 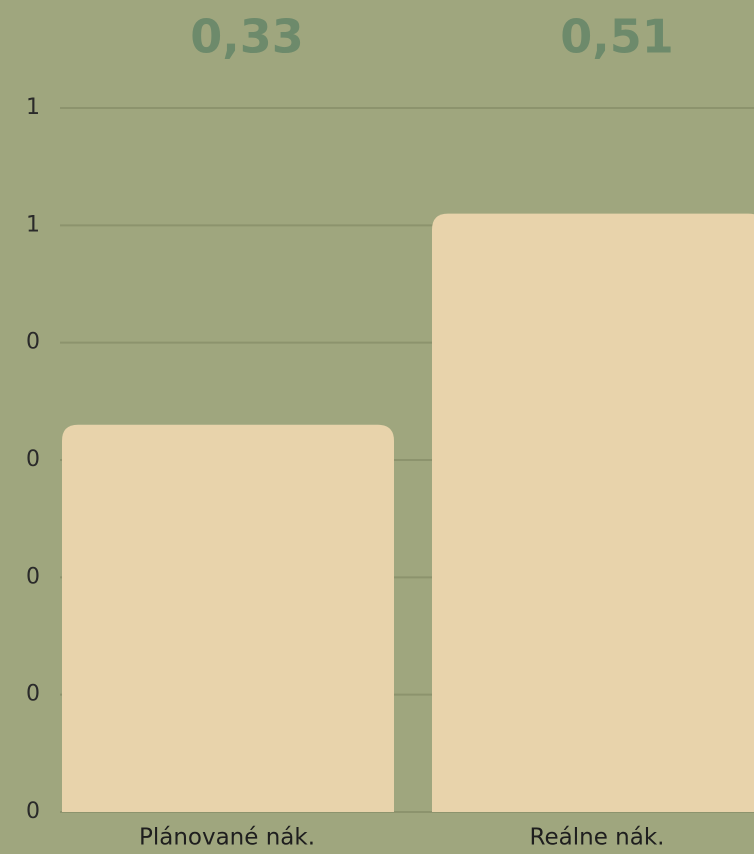 What do you see at coordinates (617, 37) in the screenshot?
I see `value-label: 0,51` at bounding box center [617, 37].